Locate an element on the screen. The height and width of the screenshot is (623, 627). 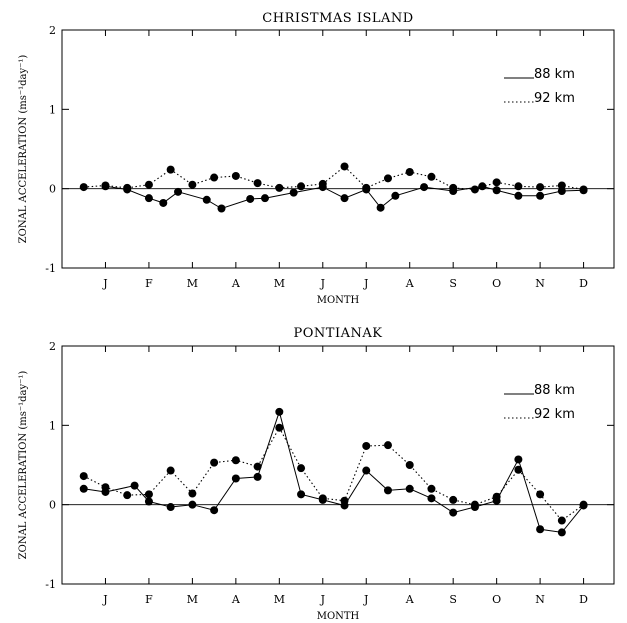
panel-2-y-tick-label: -1 is located at coordinates (50, 584).